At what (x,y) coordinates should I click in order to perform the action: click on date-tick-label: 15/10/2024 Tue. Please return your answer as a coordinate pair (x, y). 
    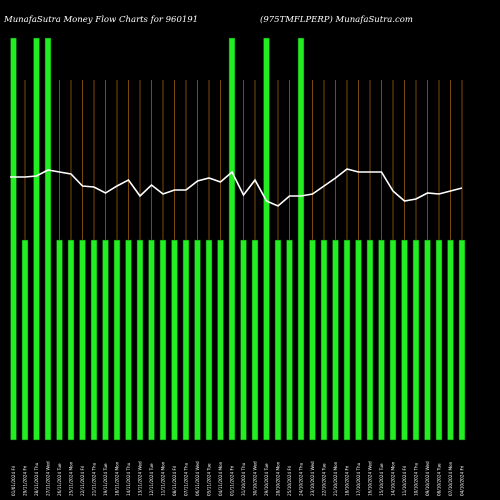
    Looking at the image, I should click on (381, 479).